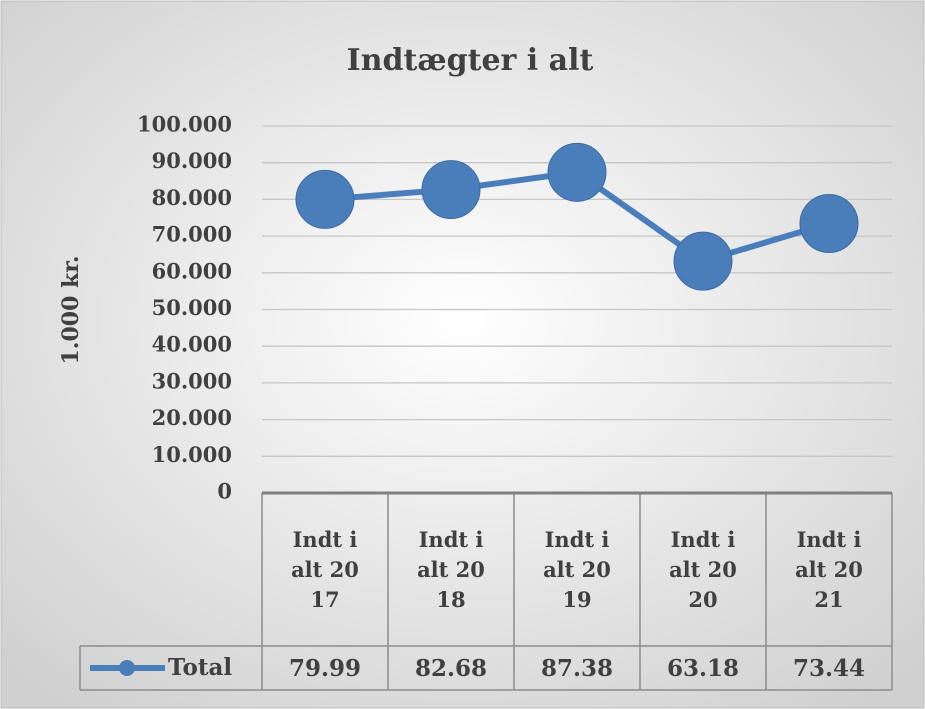  Describe the element at coordinates (192, 380) in the screenshot. I see `y-tick-label: 30.000` at that location.